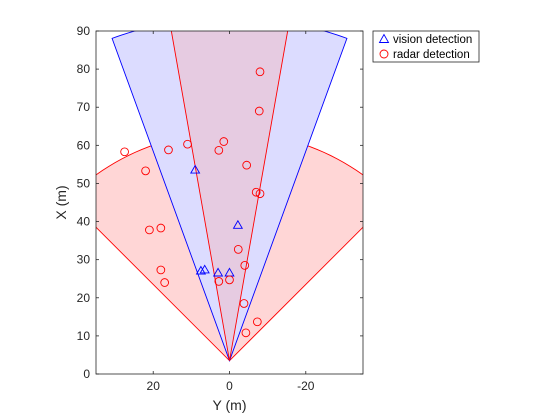 The image size is (560, 420). I want to click on legend-item-vision: vision detection, so click(425, 39).